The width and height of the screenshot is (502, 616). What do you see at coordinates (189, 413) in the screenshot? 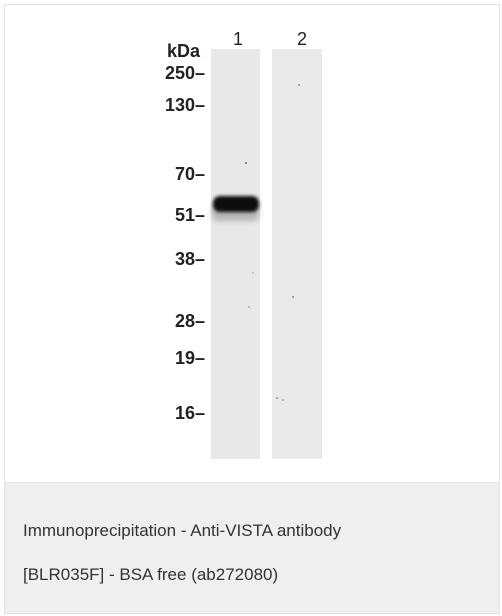
I see `marker-16: 16–` at bounding box center [189, 413].